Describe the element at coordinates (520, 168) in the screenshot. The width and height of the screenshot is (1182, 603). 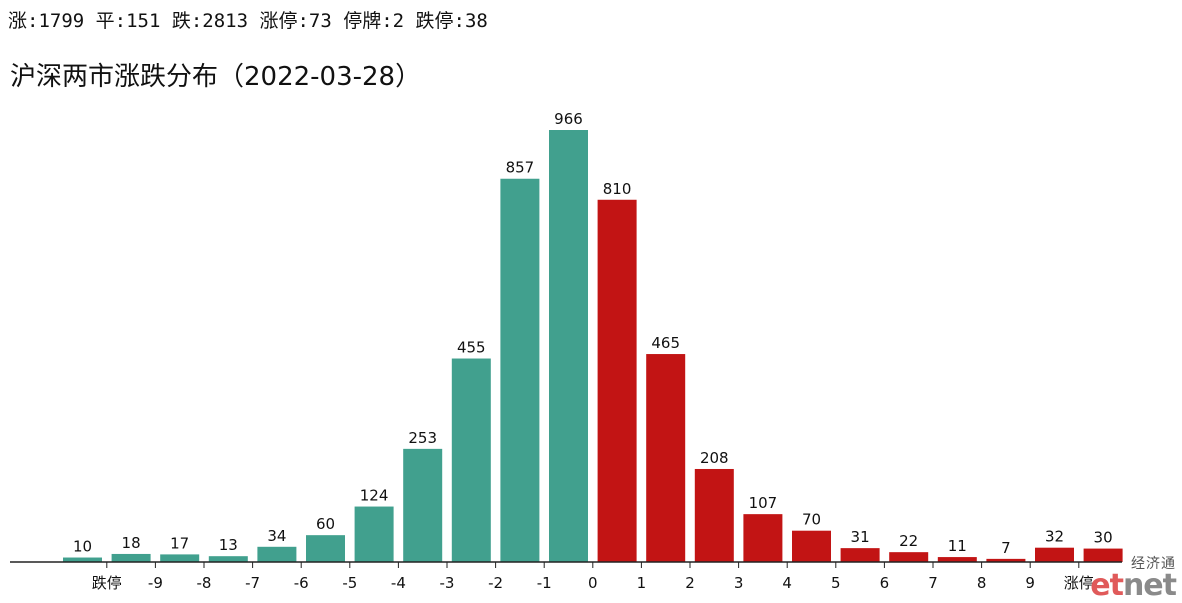
I see `bar-value-label: 857` at that location.